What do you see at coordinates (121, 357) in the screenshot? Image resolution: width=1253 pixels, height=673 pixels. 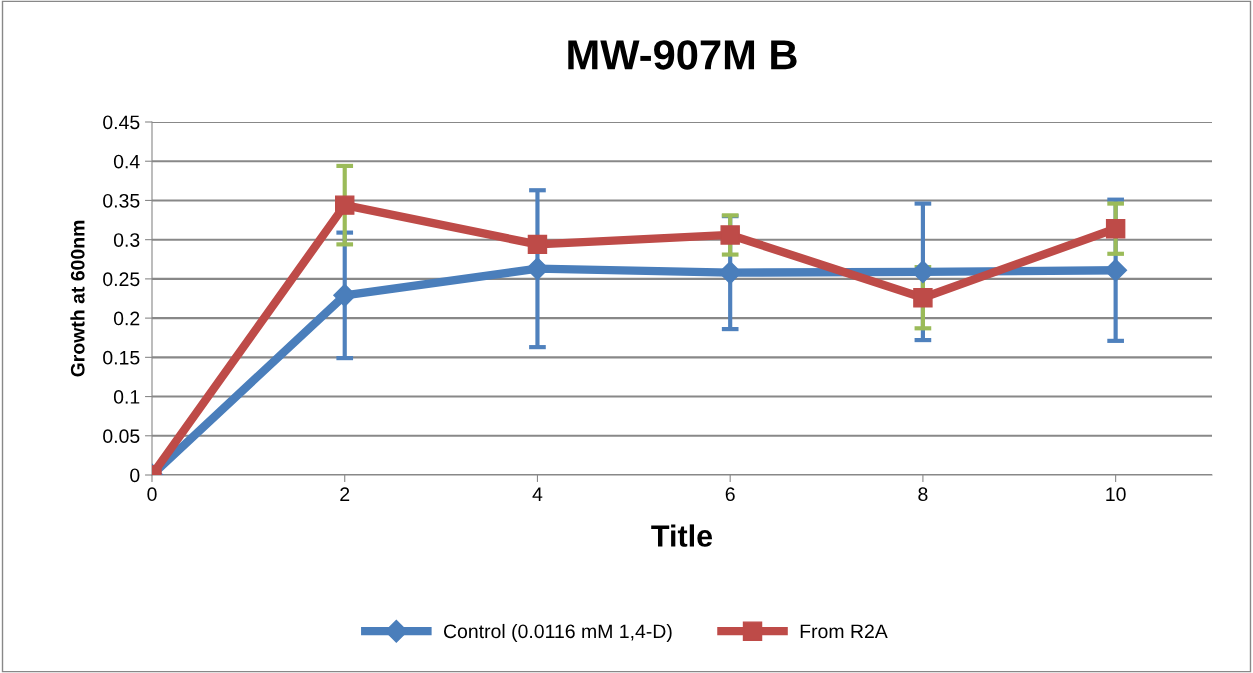 I see `y-tick-label: 0.15` at bounding box center [121, 357].